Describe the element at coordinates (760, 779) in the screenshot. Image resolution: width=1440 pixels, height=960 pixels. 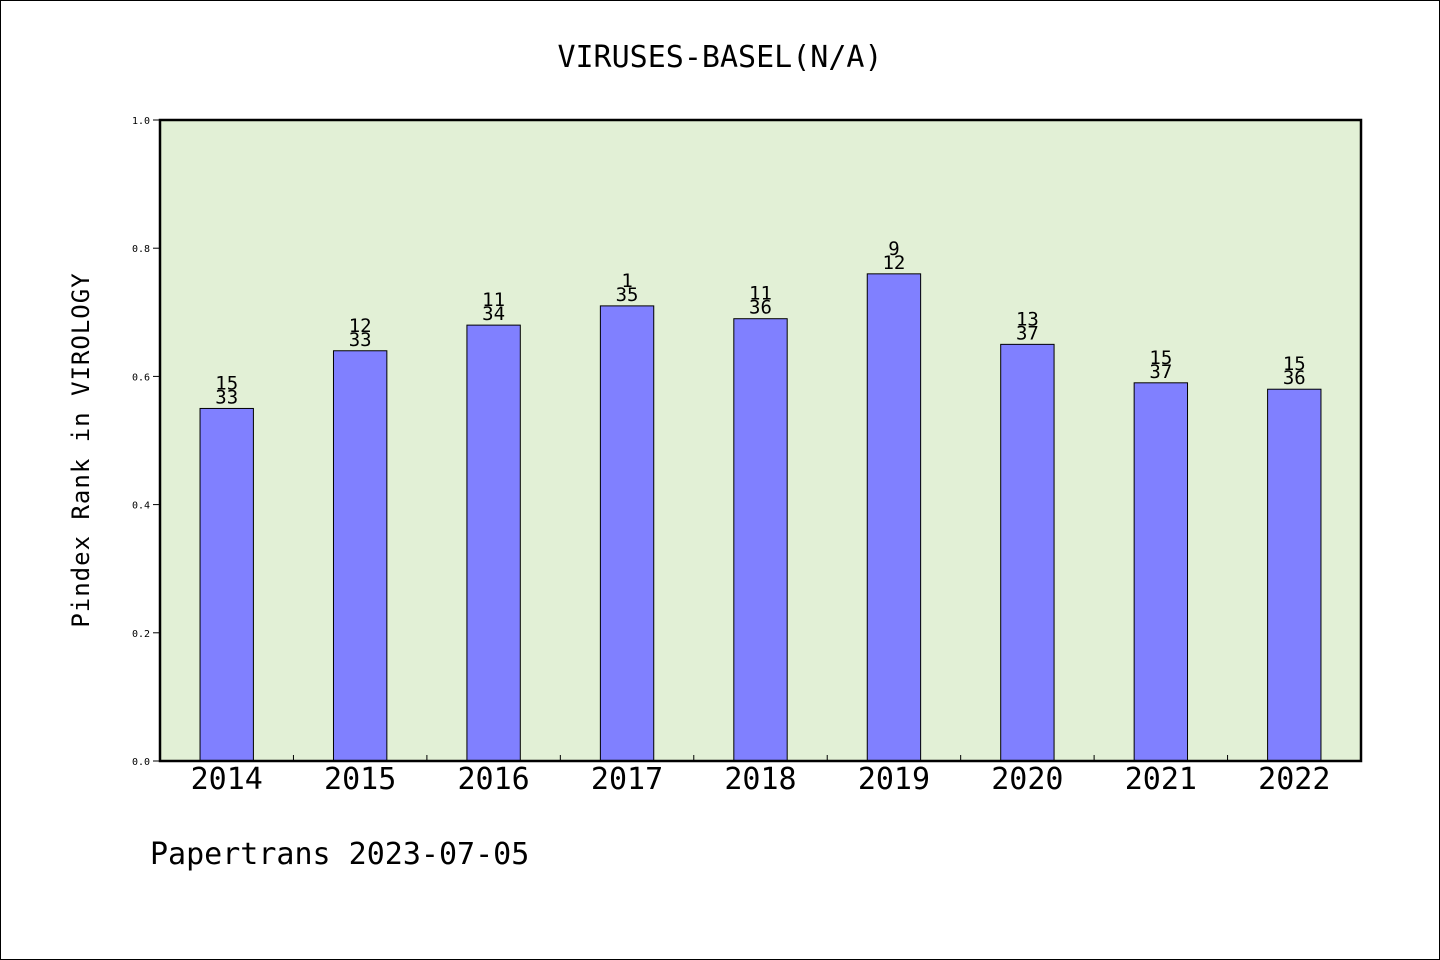
I see `x-tick-label-2018: 2018` at that location.